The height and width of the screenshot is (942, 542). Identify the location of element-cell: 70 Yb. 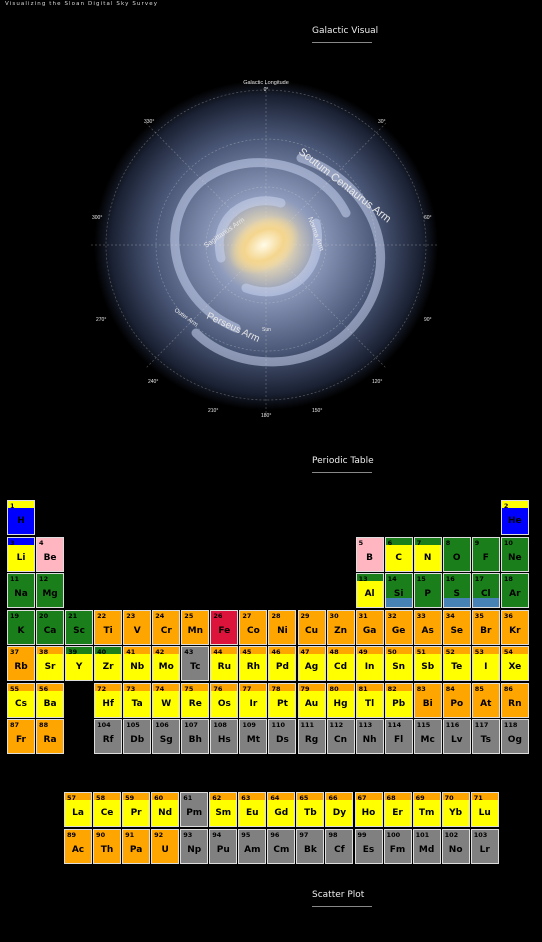
(455, 809).